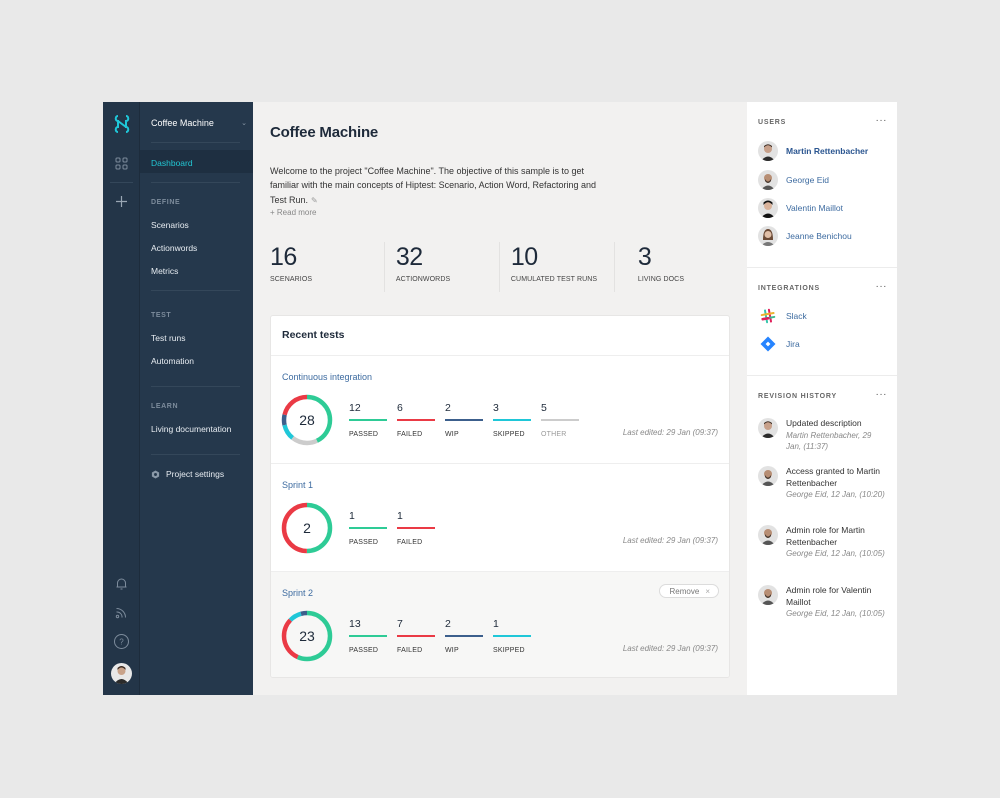  I want to click on sidebar-item-metrics: Metrics, so click(165, 271).